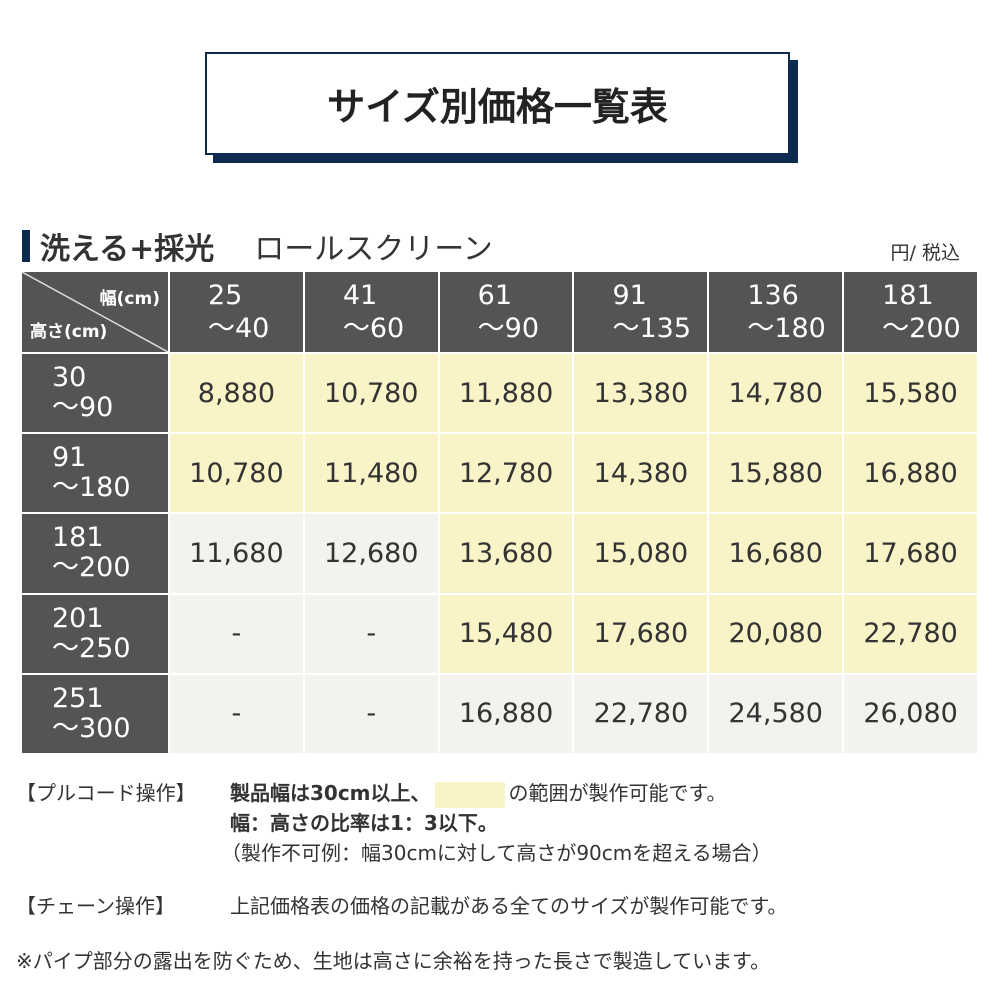 The image size is (1000, 1000). Describe the element at coordinates (91, 728) in the screenshot. I see `label-line: 〜300` at that location.